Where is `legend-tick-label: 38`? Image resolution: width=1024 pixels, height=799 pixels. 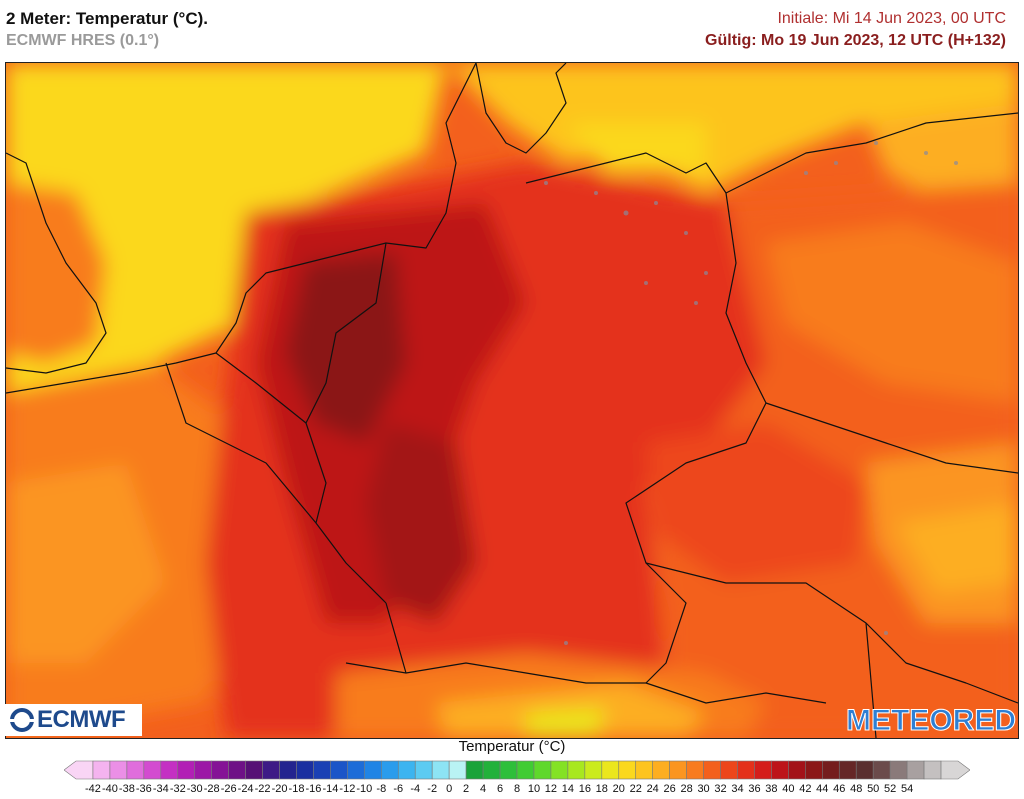
legend-tick-label: 38 is located at coordinates (771, 789).